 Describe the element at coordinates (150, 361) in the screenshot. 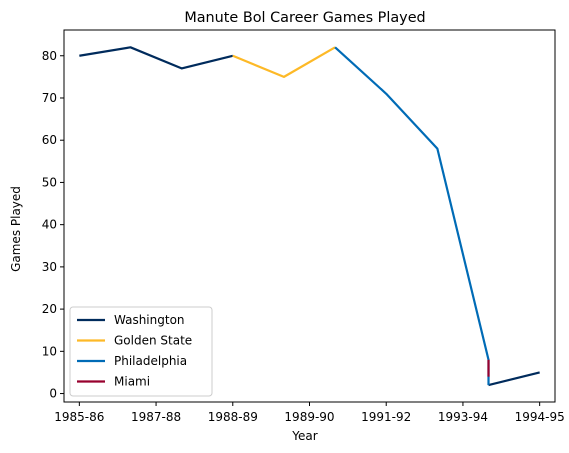

I see `legend-label: Philadelphia` at that location.